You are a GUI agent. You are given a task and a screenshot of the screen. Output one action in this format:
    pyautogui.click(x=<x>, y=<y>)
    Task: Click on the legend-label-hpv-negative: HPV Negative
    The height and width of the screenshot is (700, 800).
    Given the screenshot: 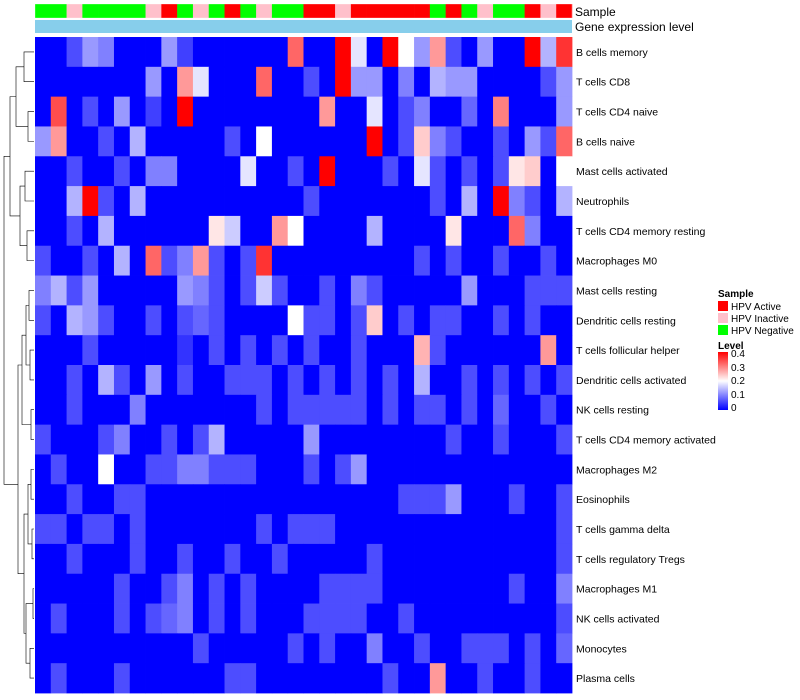 What is the action you would take?
    pyautogui.click(x=762, y=331)
    